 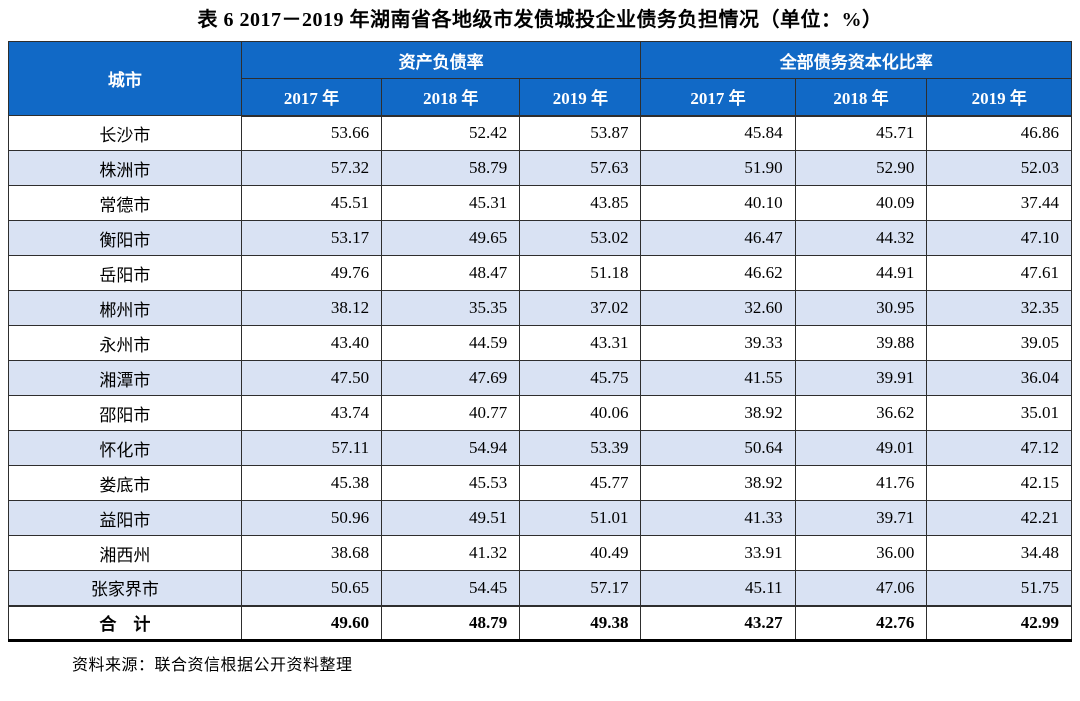 What do you see at coordinates (861, 448) in the screenshot?
I see `value-cell: 49.01` at bounding box center [861, 448].